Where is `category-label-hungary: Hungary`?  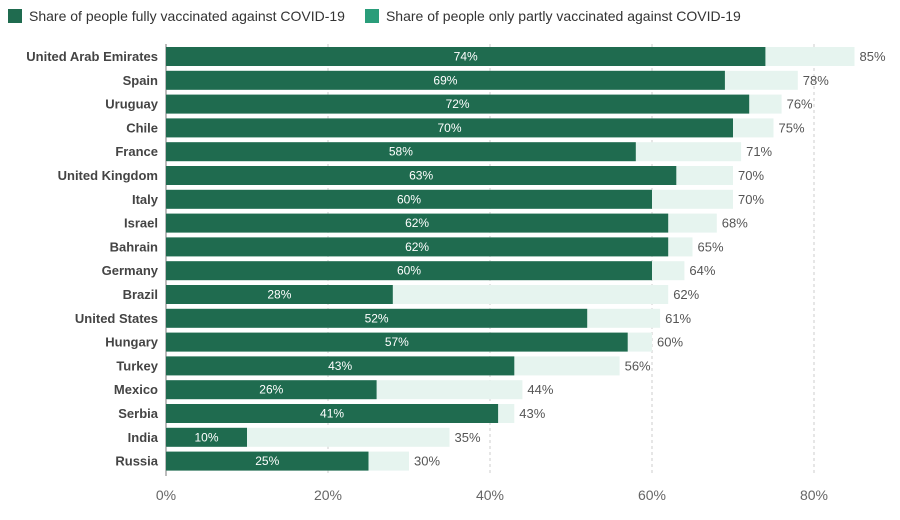
category-label-hungary: Hungary is located at coordinates (132, 342).